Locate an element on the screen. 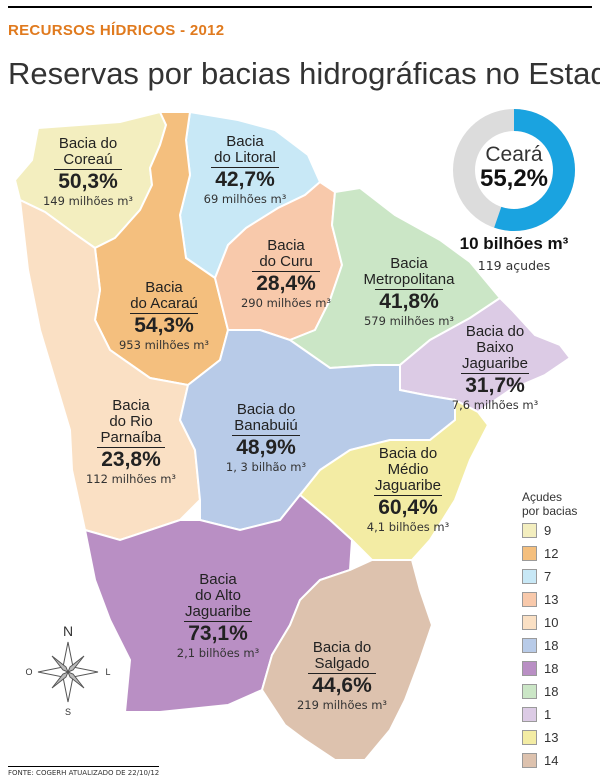 The width and height of the screenshot is (600, 777). state-percent: 55,2% is located at coordinates (514, 178).